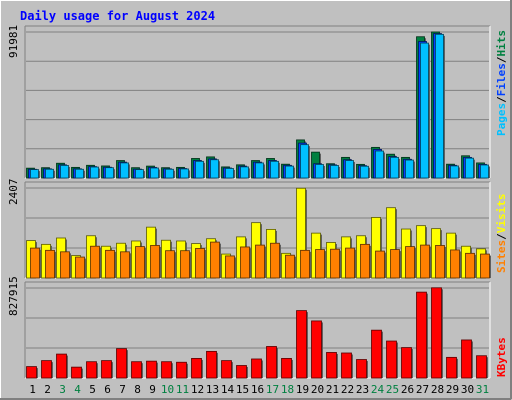  I want to click on legend-hits: Hits, so click(501, 43).